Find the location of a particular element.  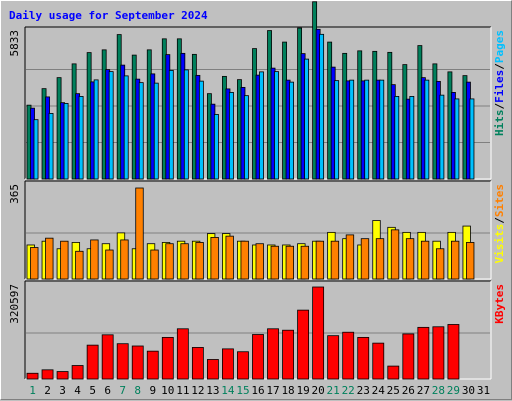

legend-item-files: Files is located at coordinates (499, 86).